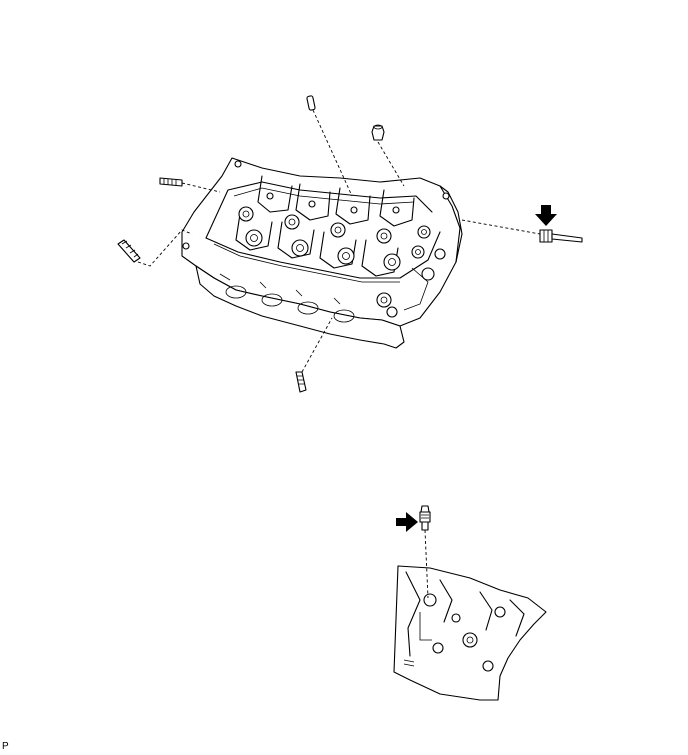  What do you see at coordinates (314, 355) in the screenshot?
I see `stud-bolt-bottom` at bounding box center [314, 355].